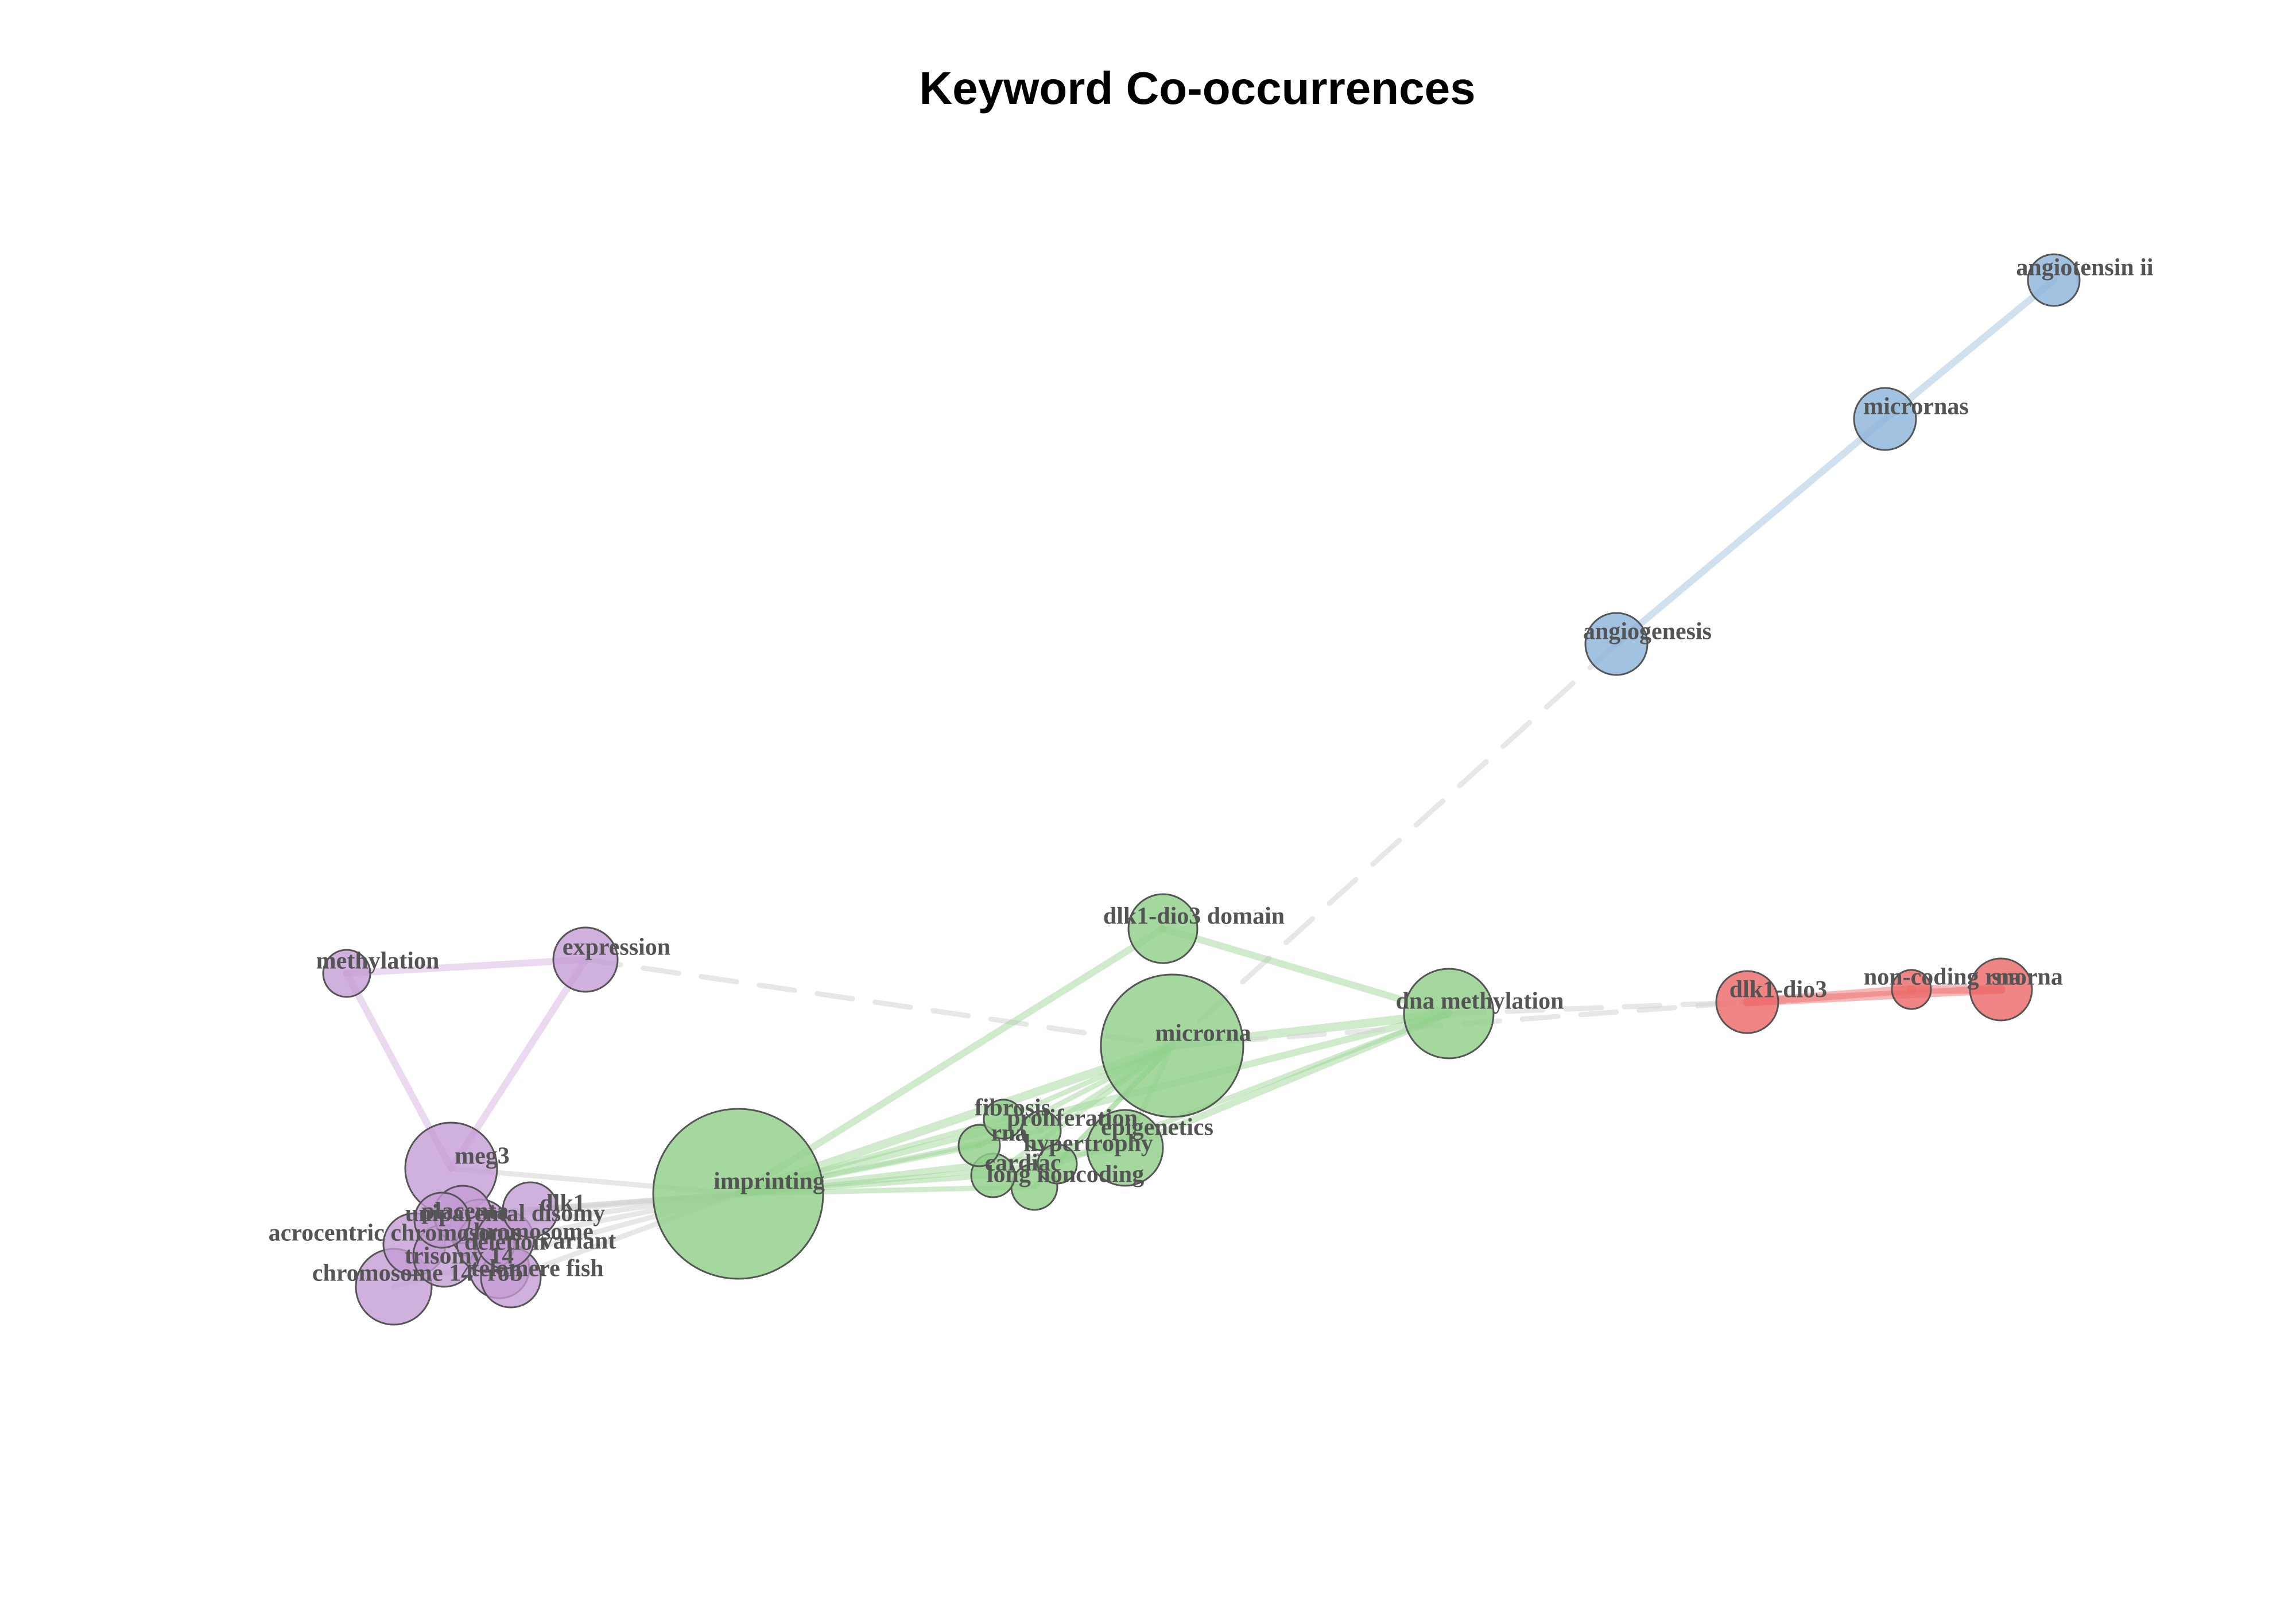 This screenshot has width=2296, height=1607. Describe the element at coordinates (465, 1212) in the screenshot. I see `node-label-placenta: placenta` at that location.